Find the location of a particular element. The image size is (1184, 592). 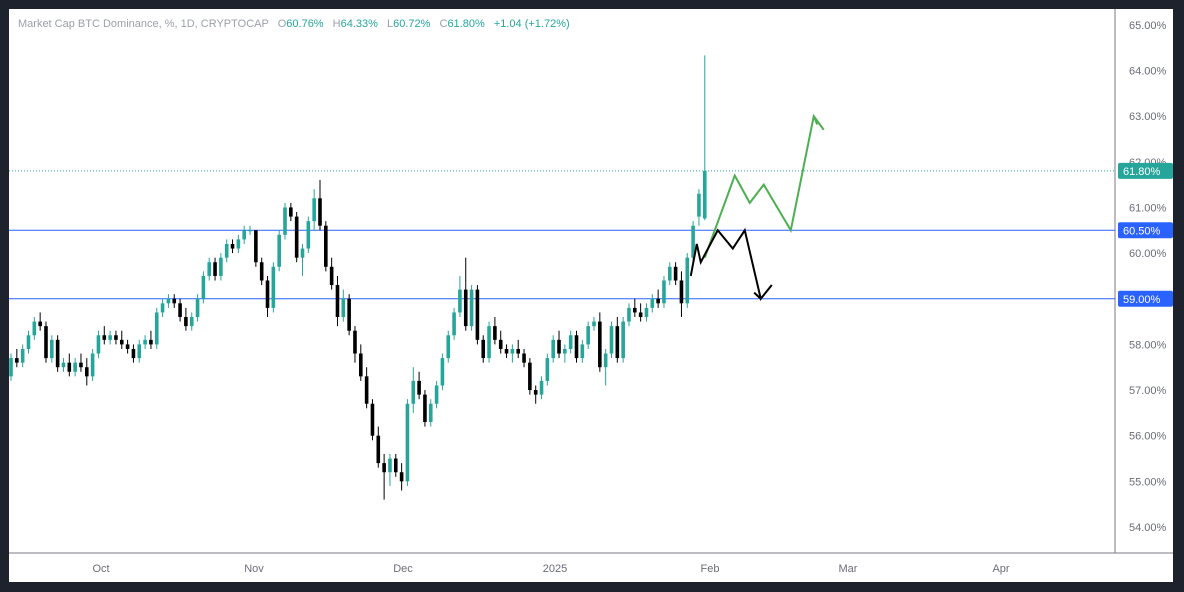

open-value: 60.76% is located at coordinates (305, 24).